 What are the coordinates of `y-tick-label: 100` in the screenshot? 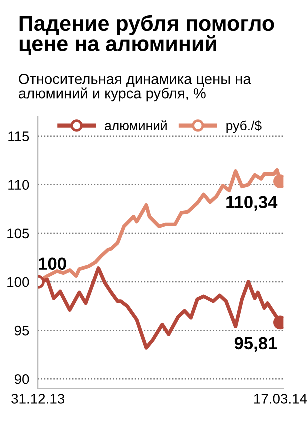 It's located at (19, 282).